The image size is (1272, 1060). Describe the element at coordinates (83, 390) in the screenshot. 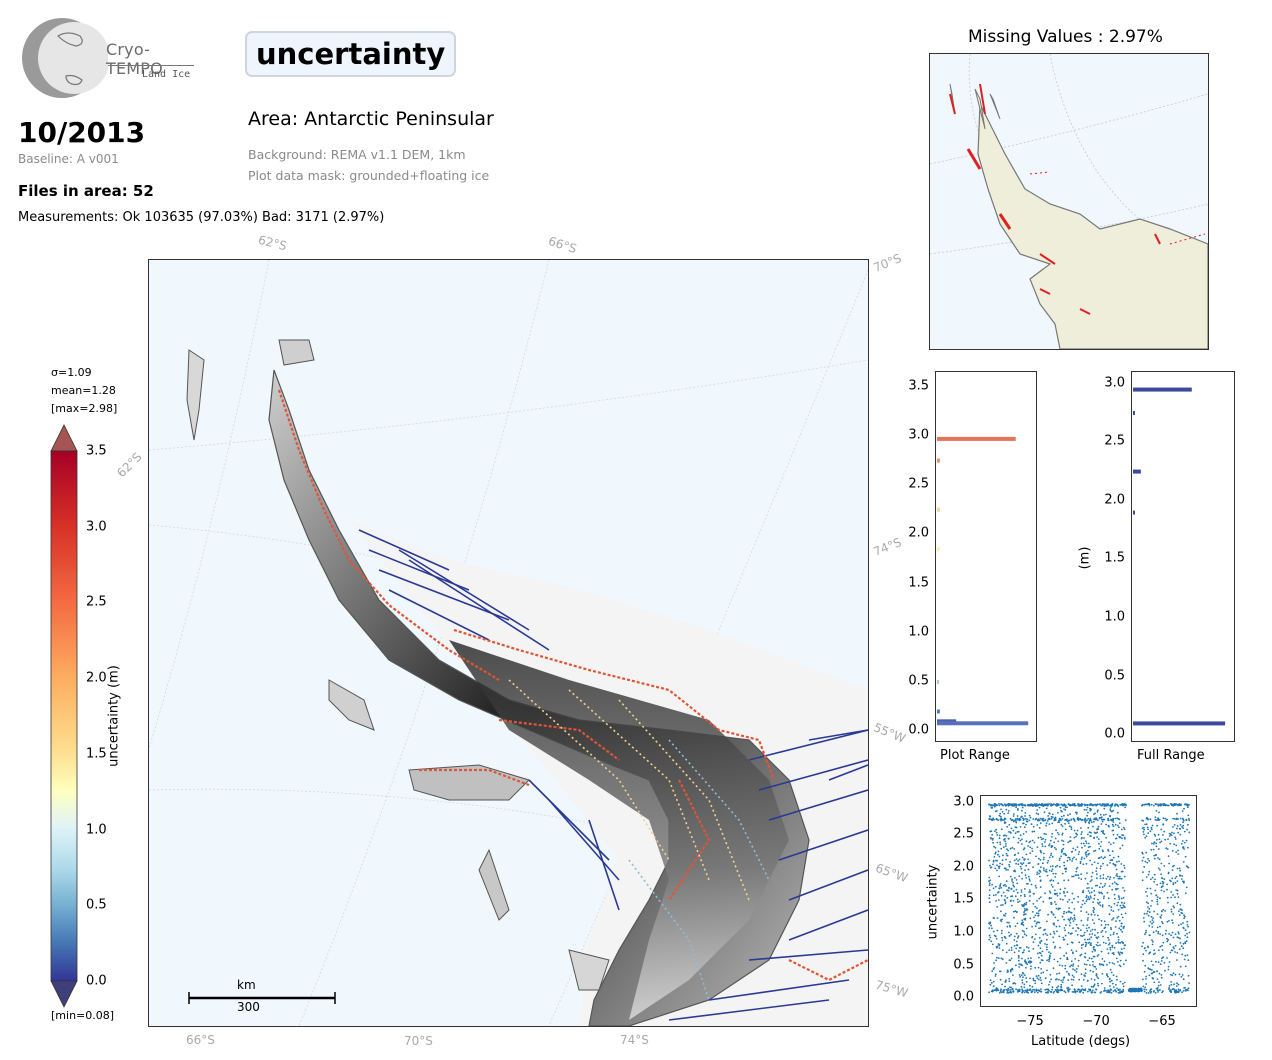

I see `colorbar-mean: mean=1.28` at that location.